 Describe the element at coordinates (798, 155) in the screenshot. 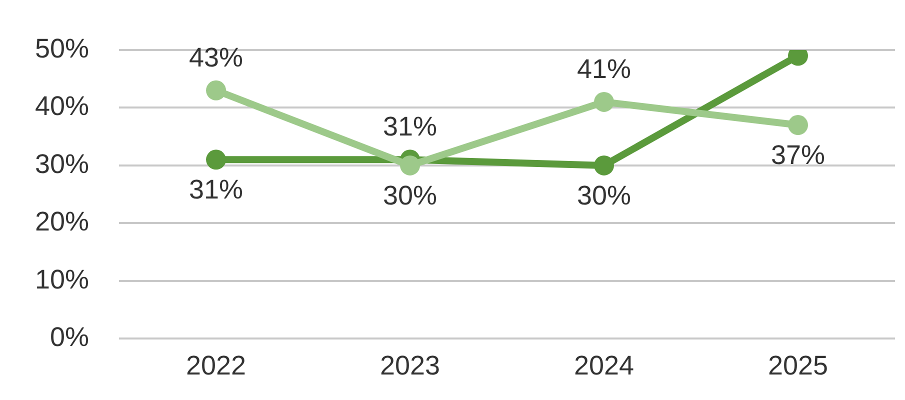

I see `data-label: 37%` at that location.